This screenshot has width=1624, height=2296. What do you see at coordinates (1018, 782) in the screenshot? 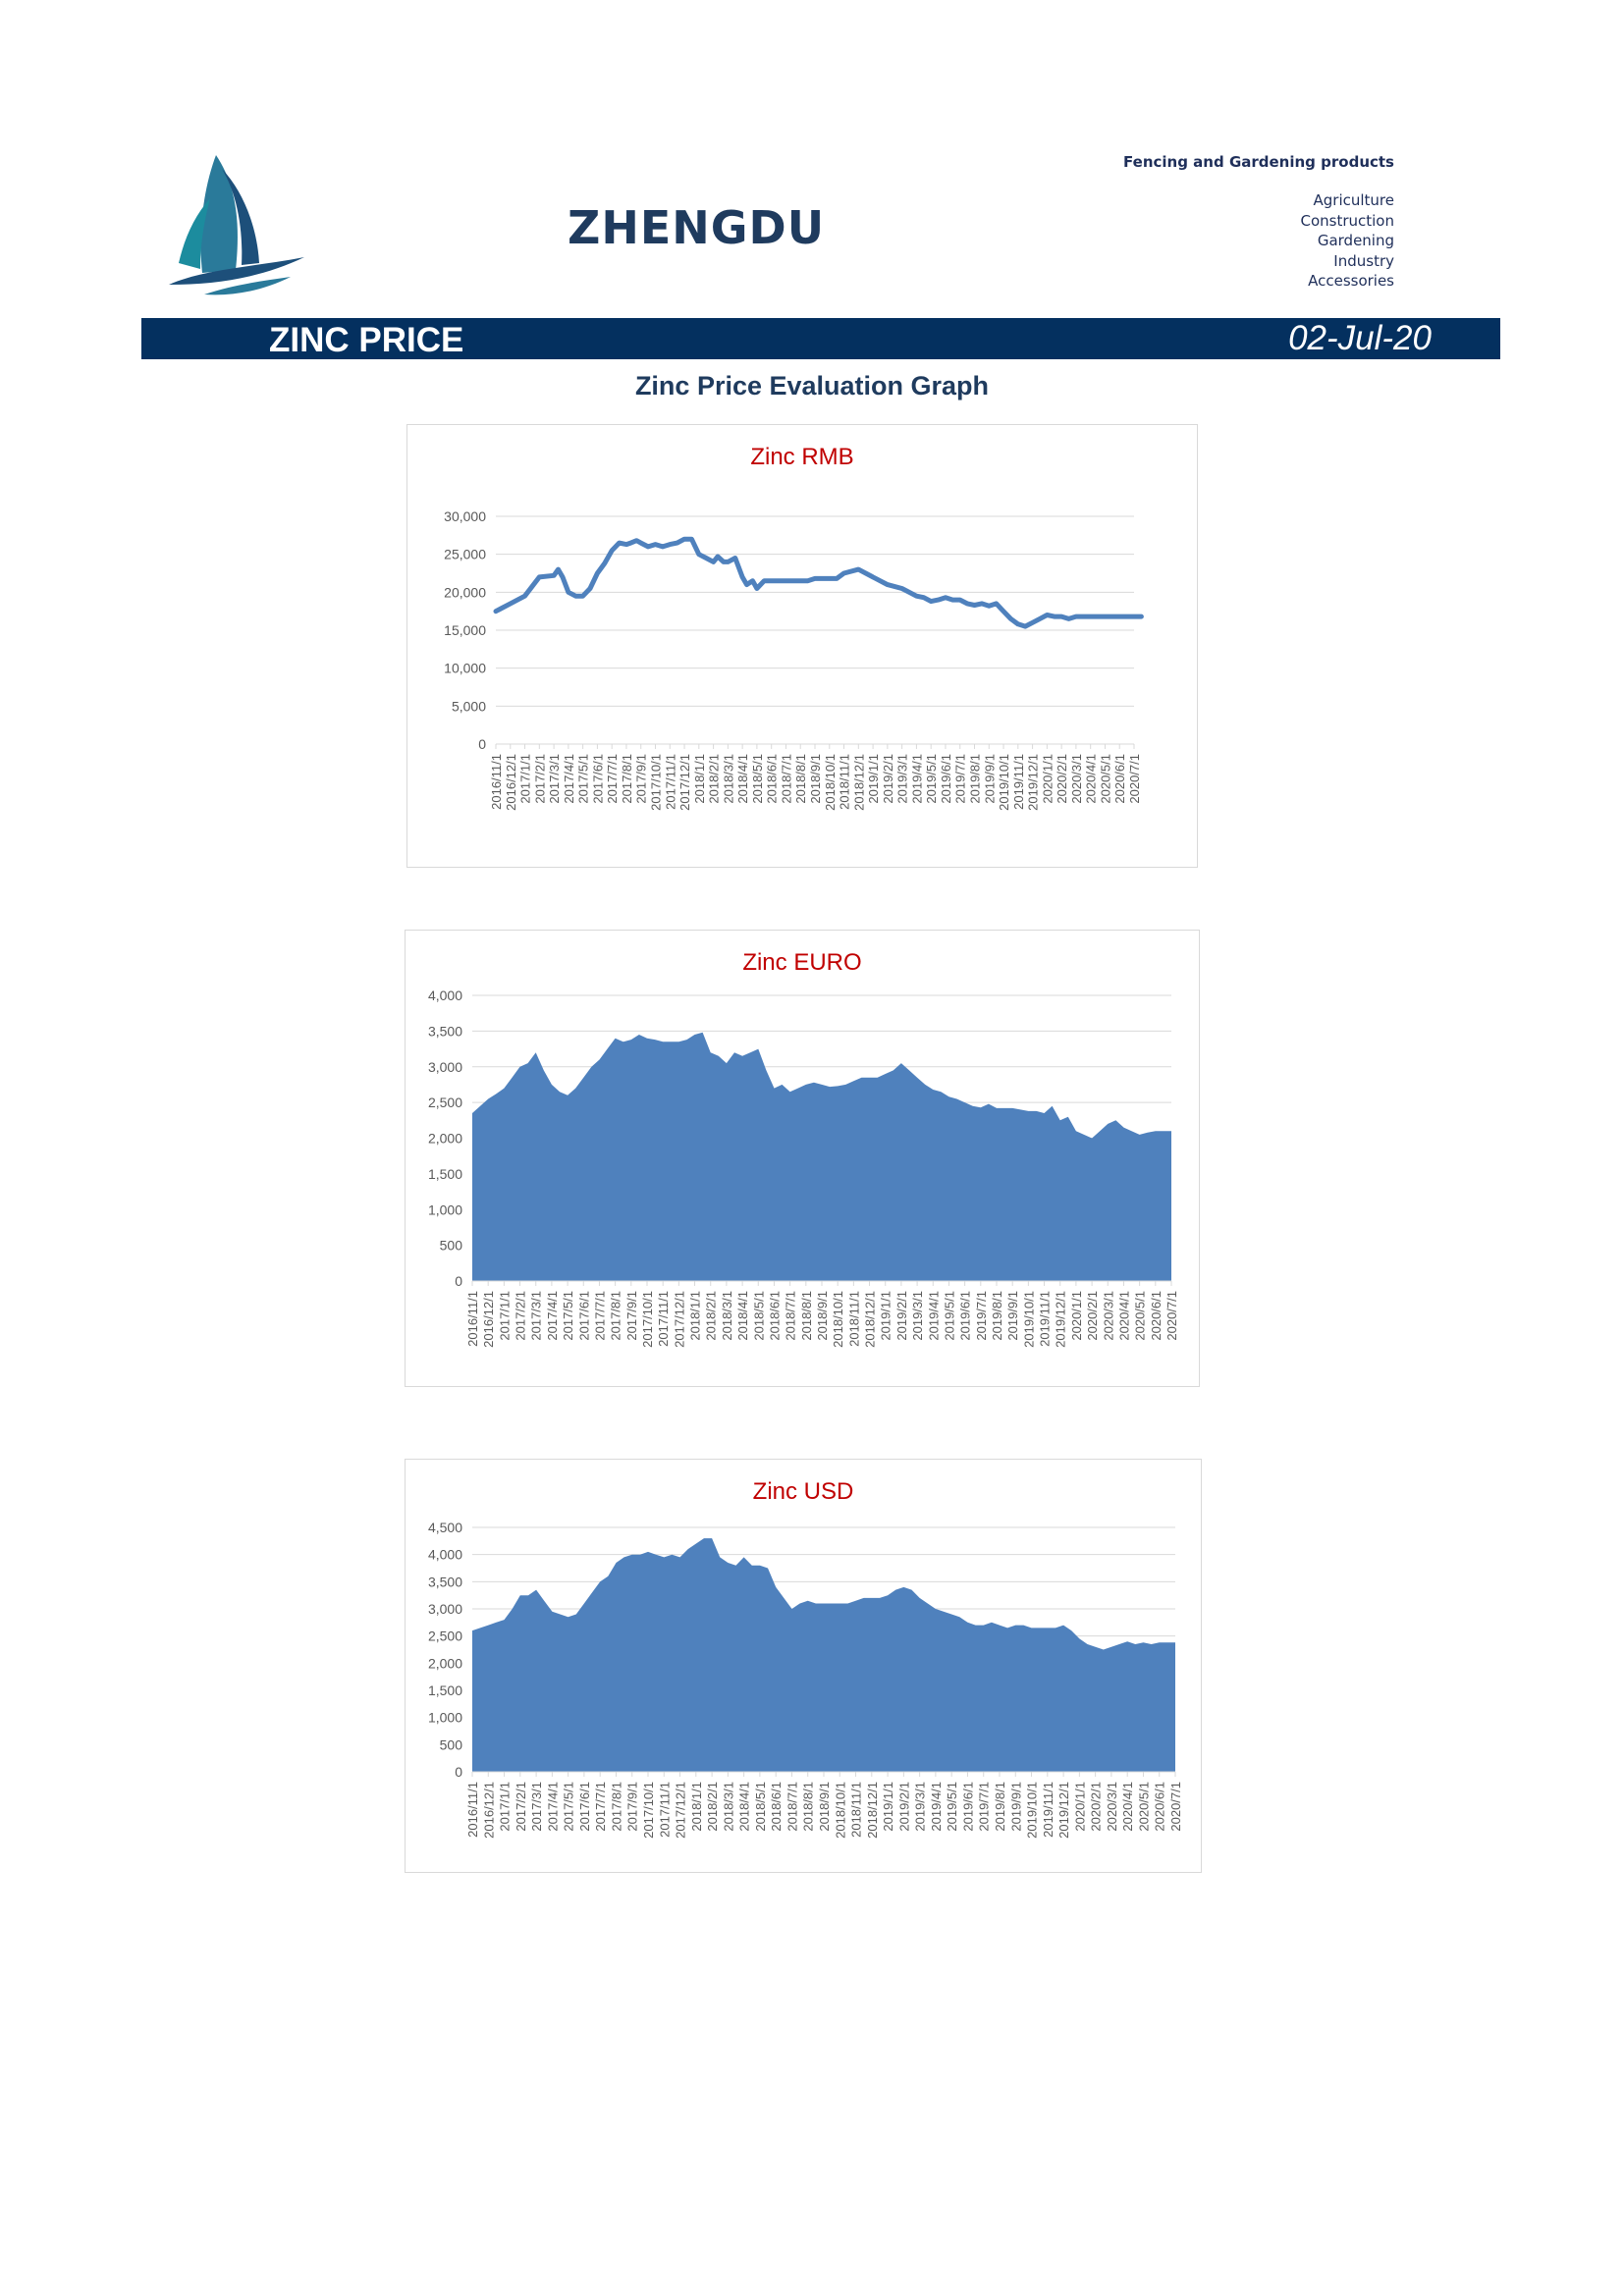
I see `x-tick-label-rmb-36: 2019/11/1` at bounding box center [1018, 782].